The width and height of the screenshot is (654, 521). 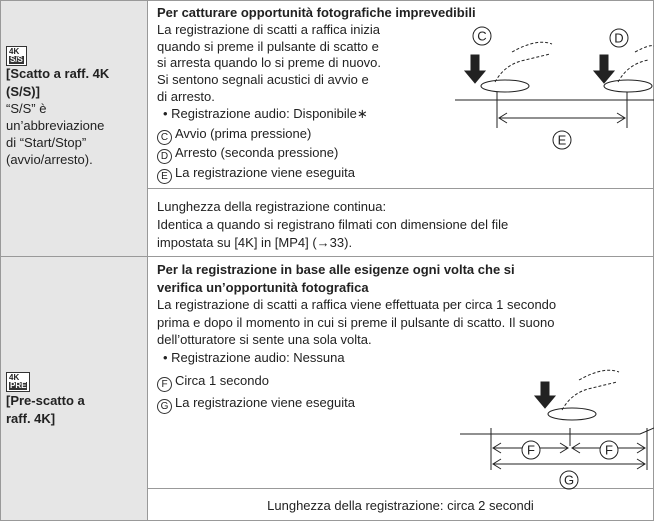 I want to click on legend-item: F Circa 1 secondo, so click(x=213, y=382).